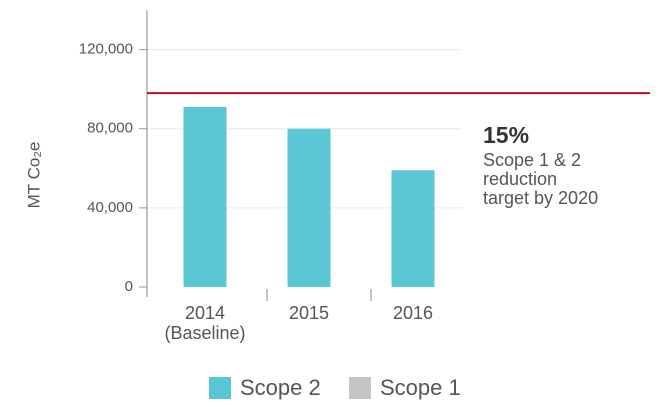 The height and width of the screenshot is (407, 662). I want to click on y-tick-label: 120,000, so click(106, 49).